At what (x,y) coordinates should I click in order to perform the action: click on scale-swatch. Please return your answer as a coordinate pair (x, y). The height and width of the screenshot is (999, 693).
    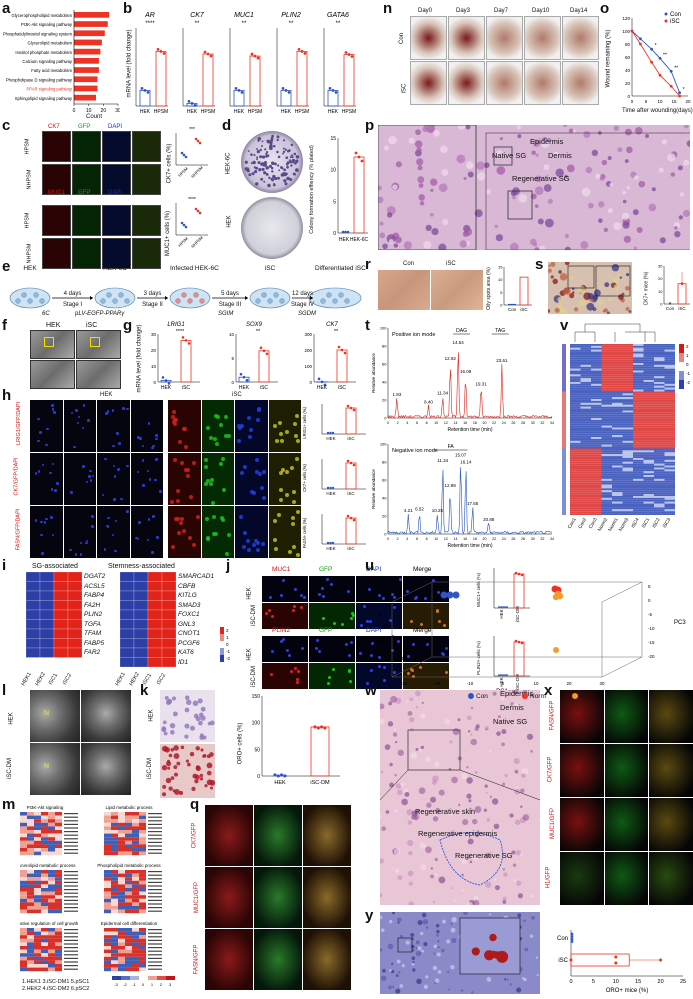
    Looking at the image, I should click on (681, 366).